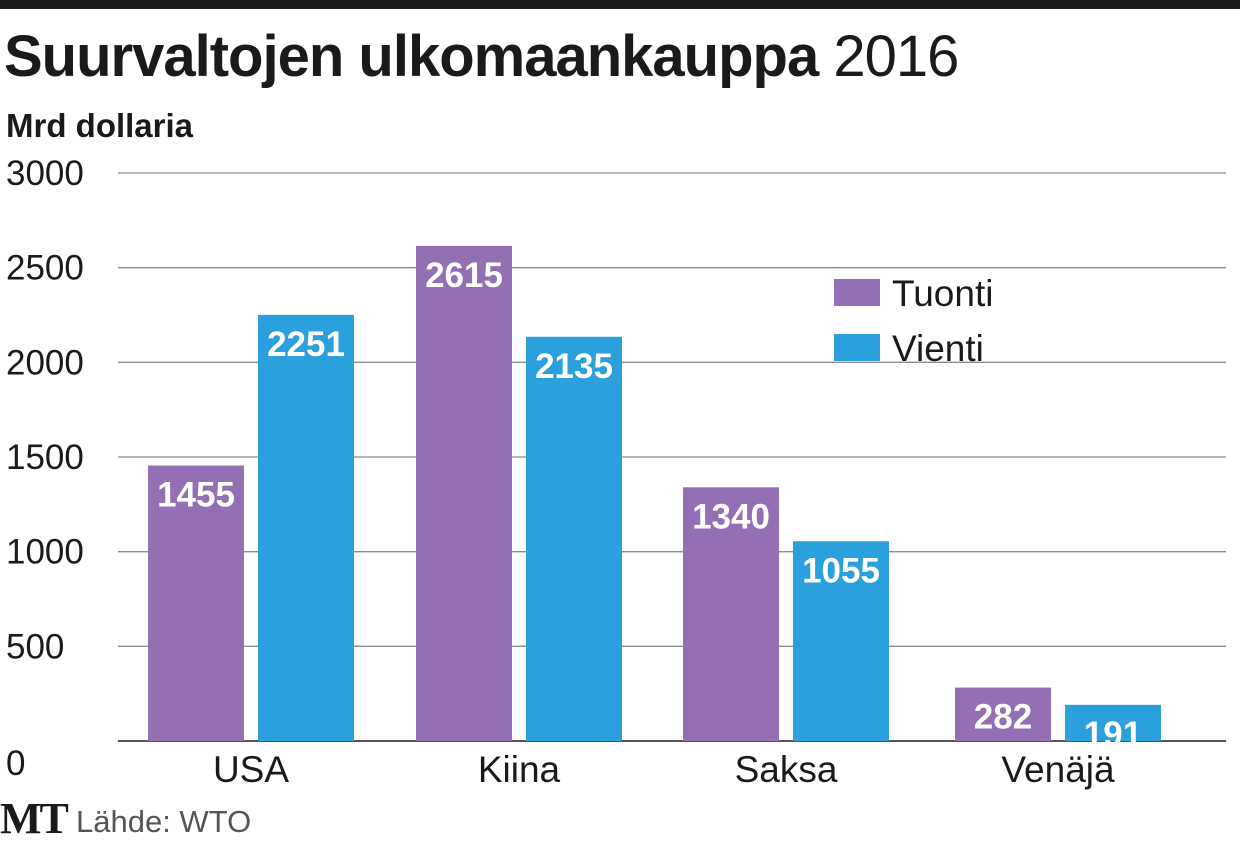 This screenshot has height=846, width=1240. I want to click on x-tick-label: USA, so click(251, 769).